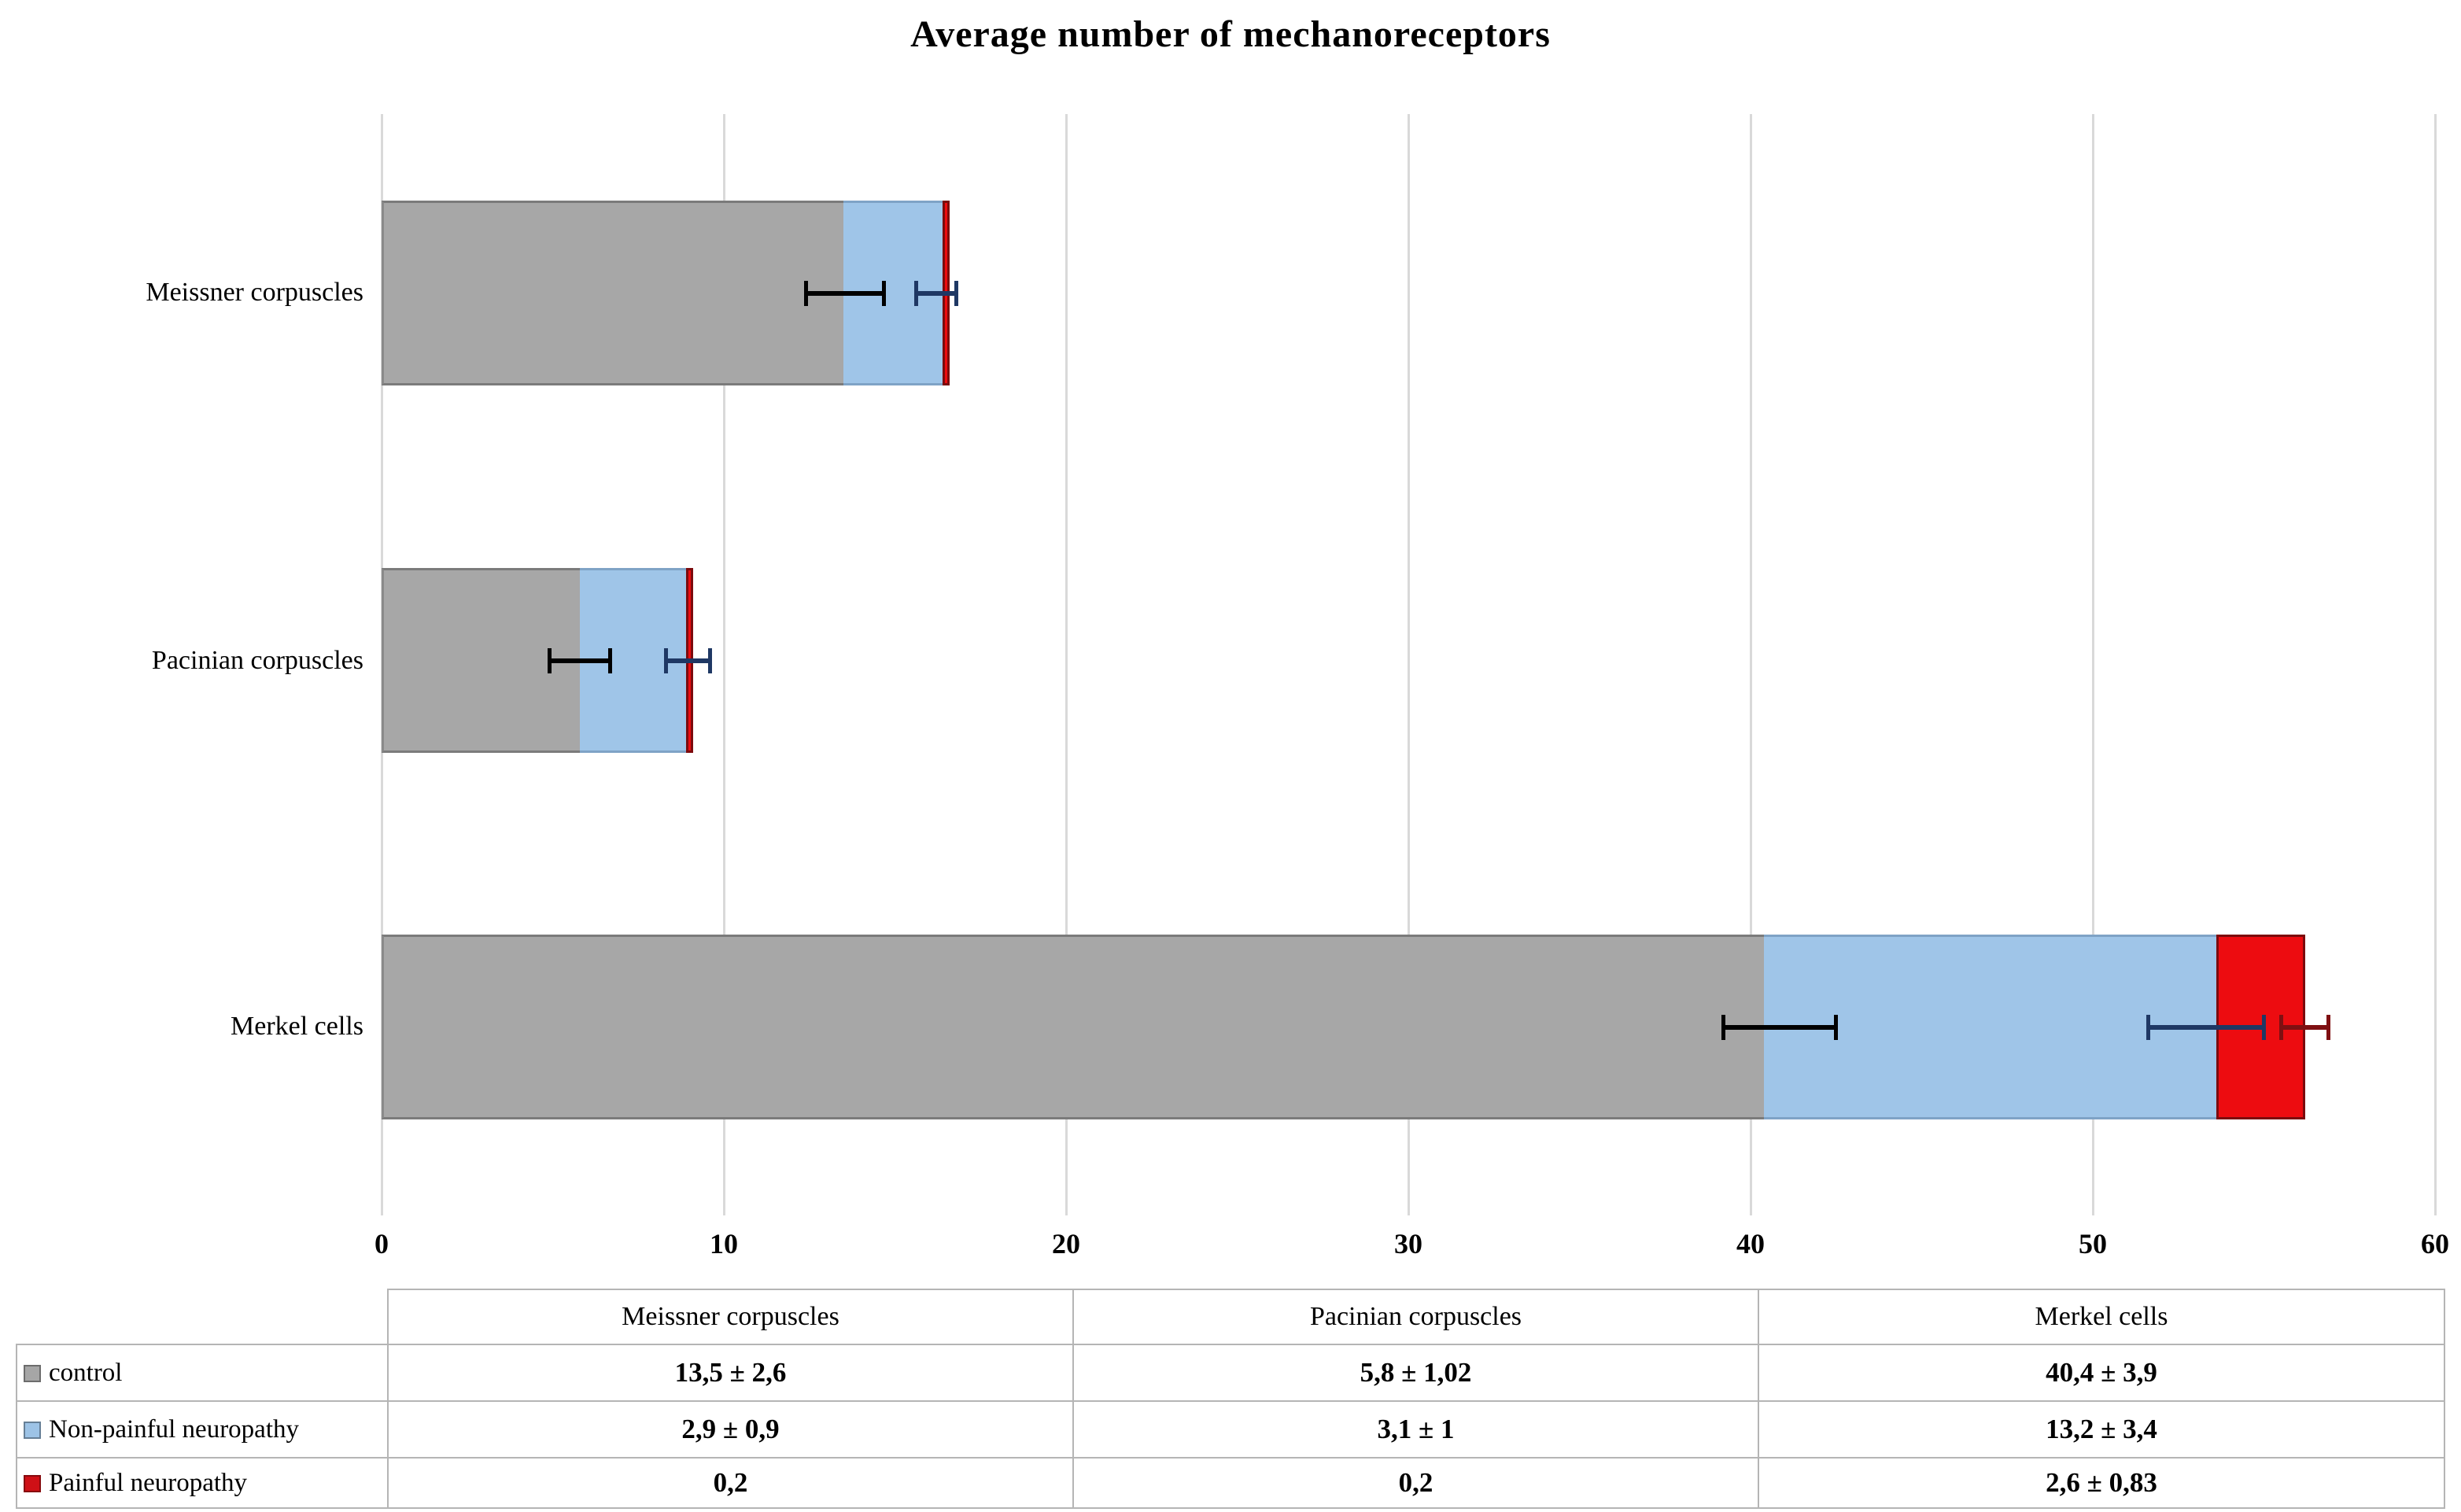 This screenshot has width=2461, height=1512. Describe the element at coordinates (148, 1482) in the screenshot. I see `legend-label: Painful neuropathy` at that location.